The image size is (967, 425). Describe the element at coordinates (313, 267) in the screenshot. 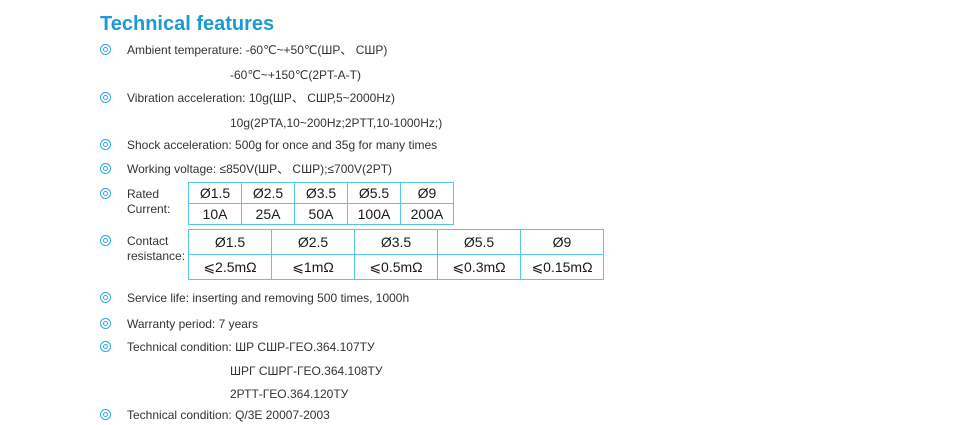

I see `table-cell: ⩽1mΩ` at that location.